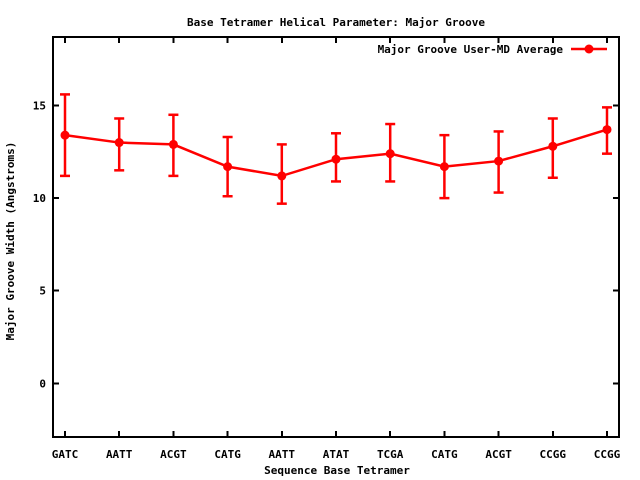  I want to click on y-tick-label: 10, so click(39, 198).